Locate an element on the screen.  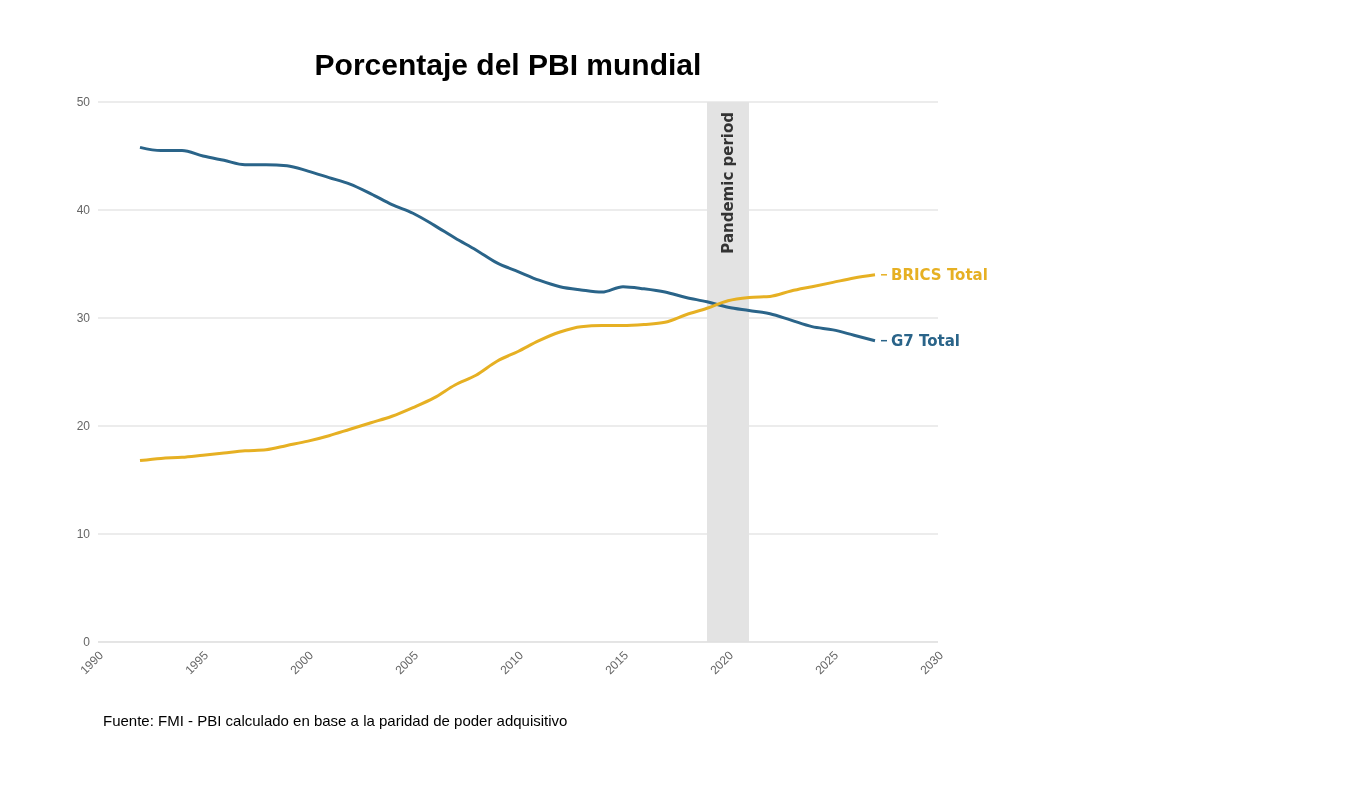
band-label: Pandemic period is located at coordinates (728, 183).